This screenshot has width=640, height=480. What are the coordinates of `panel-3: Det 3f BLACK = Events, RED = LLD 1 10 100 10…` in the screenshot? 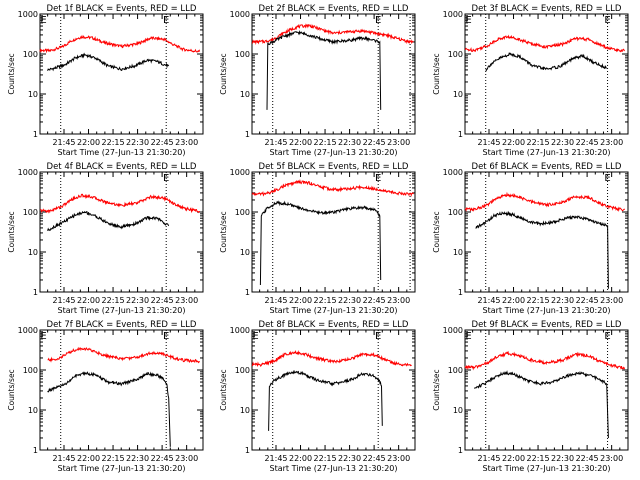 It's located at (530, 80).